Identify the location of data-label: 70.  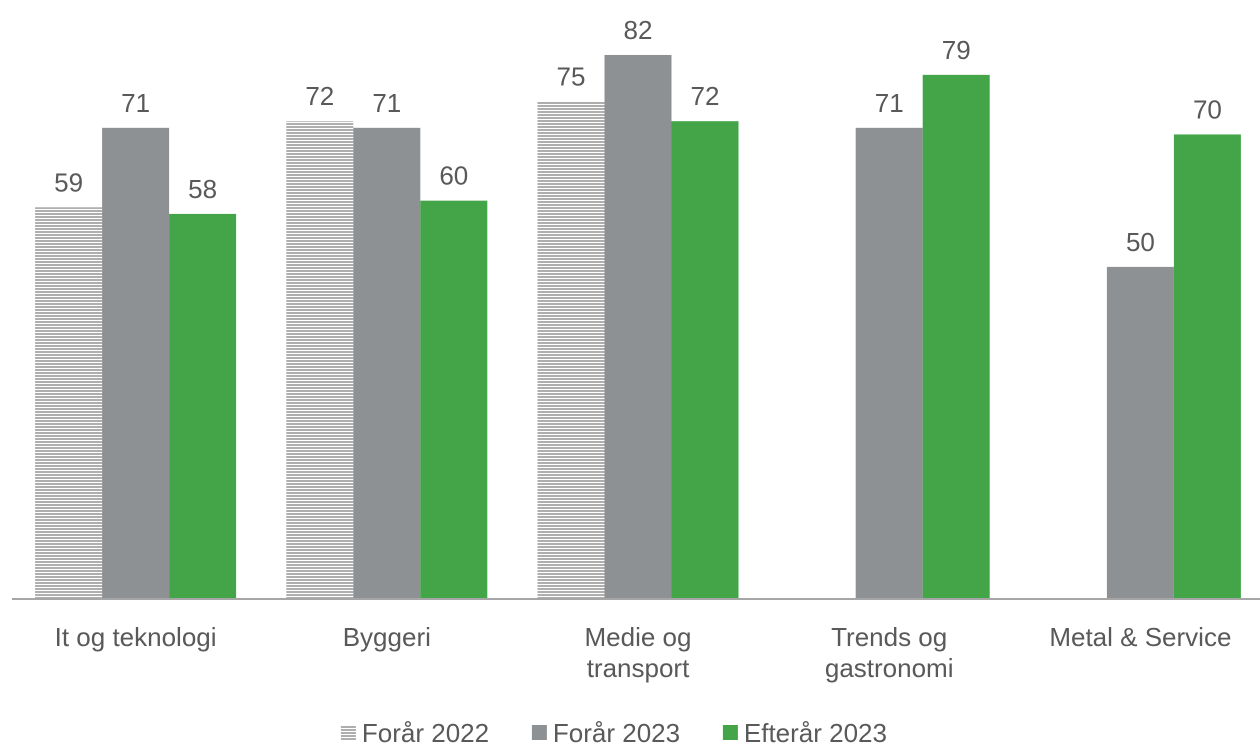
(1207, 109).